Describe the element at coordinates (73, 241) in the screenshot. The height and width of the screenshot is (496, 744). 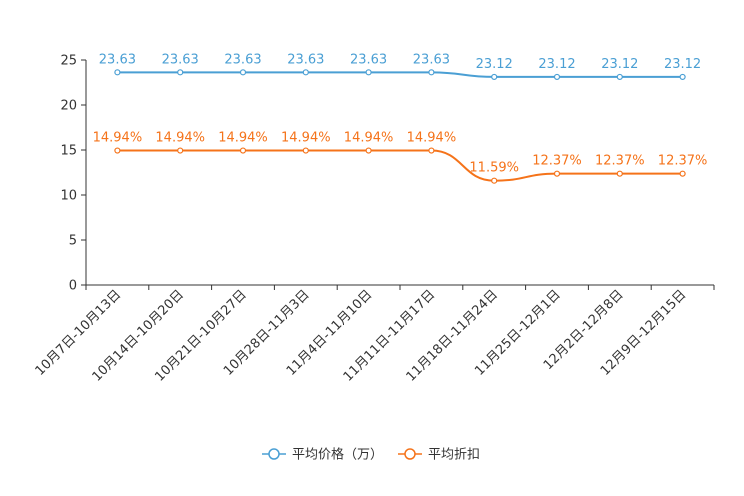
I see `y-tick-label: 5` at that location.